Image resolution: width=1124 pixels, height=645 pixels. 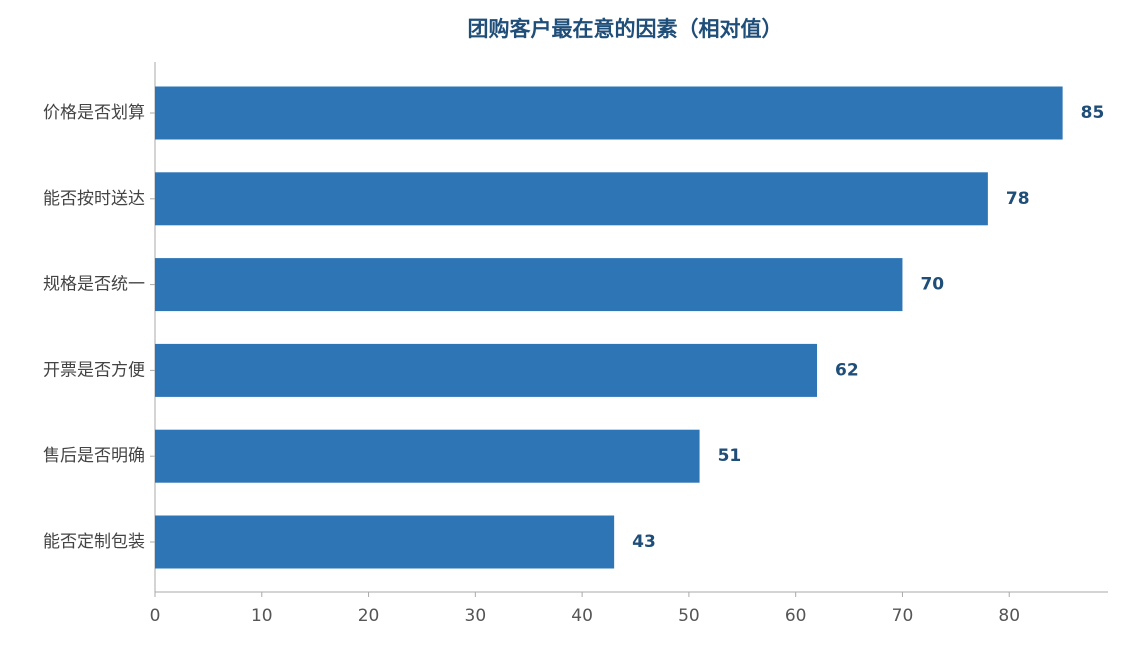 I want to click on x-tick-label: 40, so click(x=582, y=616).